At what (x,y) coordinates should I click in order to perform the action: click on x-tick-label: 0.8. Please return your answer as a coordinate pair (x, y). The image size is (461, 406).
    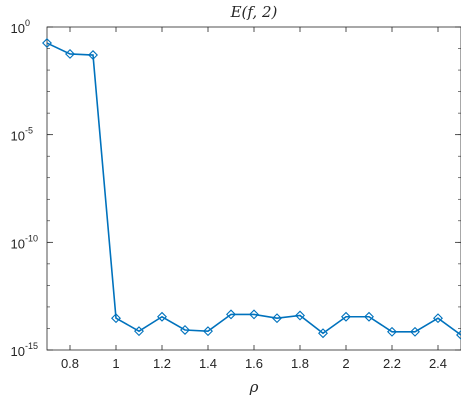
    Looking at the image, I should click on (70, 363).